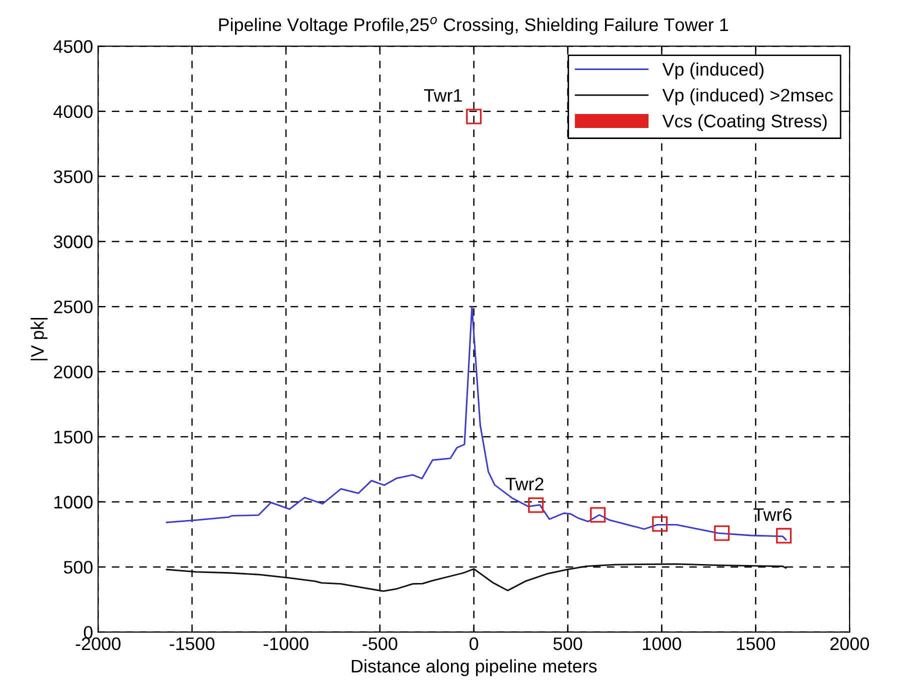  What do you see at coordinates (88, 632) in the screenshot?
I see `y-tick-label: 0` at bounding box center [88, 632].